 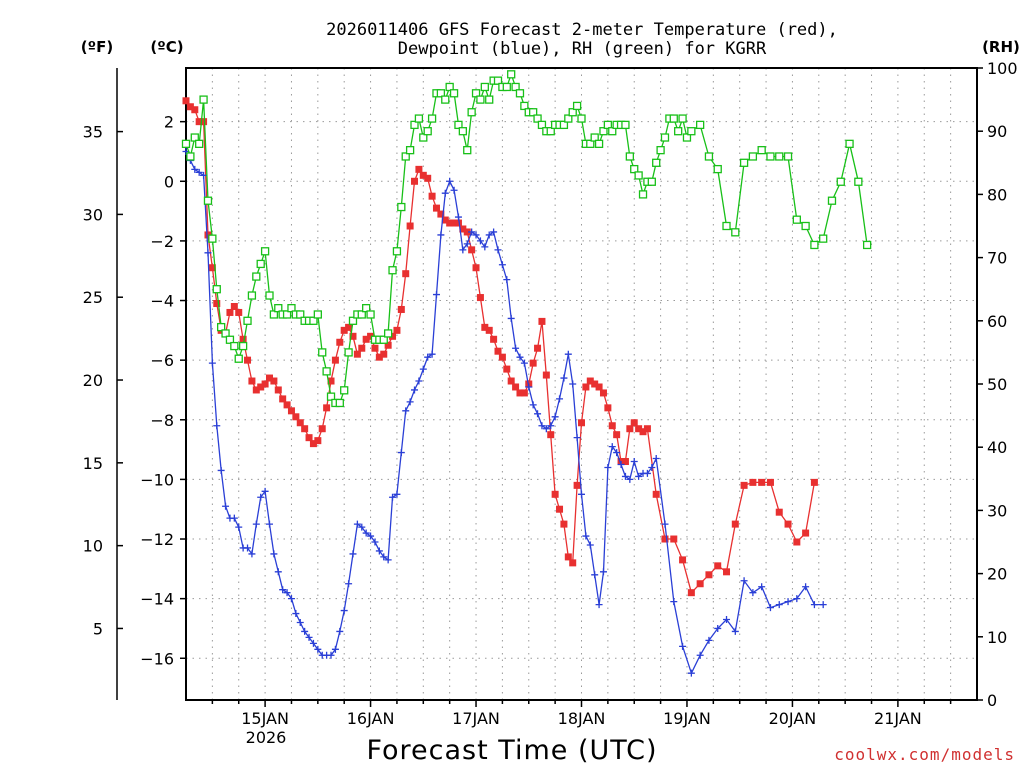 What do you see at coordinates (997, 510) in the screenshot?
I see `rh-tick-label: 30` at bounding box center [997, 510].